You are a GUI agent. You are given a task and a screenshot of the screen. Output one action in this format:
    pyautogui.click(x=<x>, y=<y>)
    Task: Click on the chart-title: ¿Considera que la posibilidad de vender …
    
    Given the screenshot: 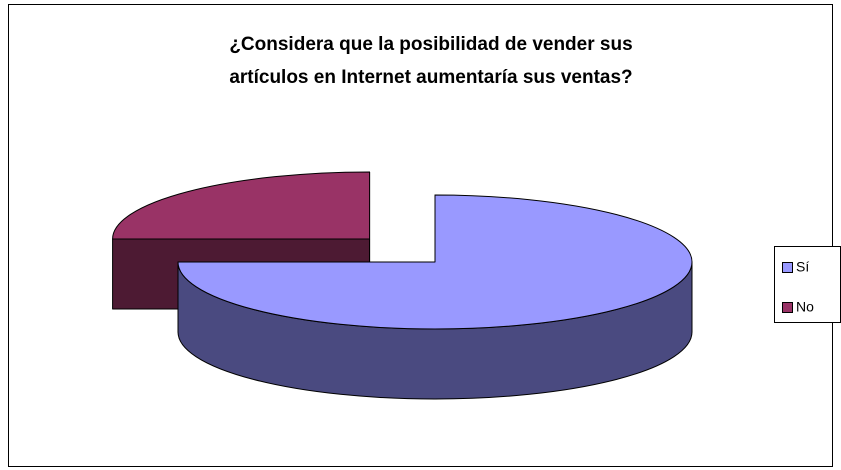 What is the action you would take?
    pyautogui.click(x=430, y=44)
    